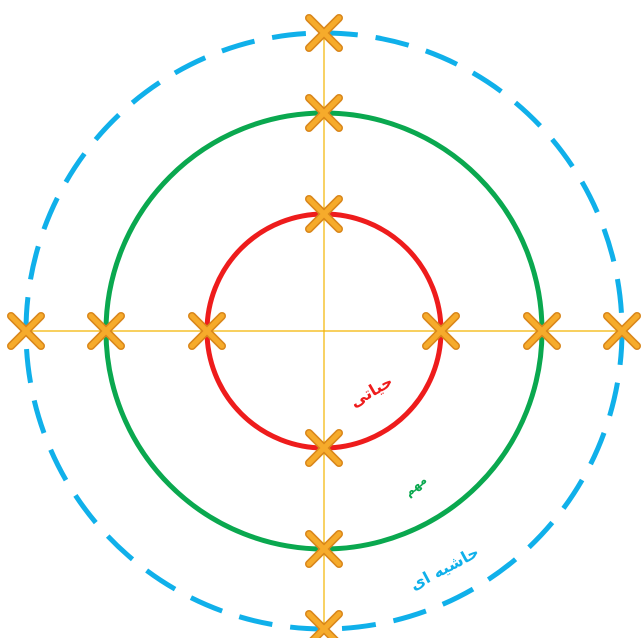 Image resolution: width=641 pixels, height=638 pixels. Describe the element at coordinates (415, 486) in the screenshot. I see `important-ring-label: مهم` at that location.